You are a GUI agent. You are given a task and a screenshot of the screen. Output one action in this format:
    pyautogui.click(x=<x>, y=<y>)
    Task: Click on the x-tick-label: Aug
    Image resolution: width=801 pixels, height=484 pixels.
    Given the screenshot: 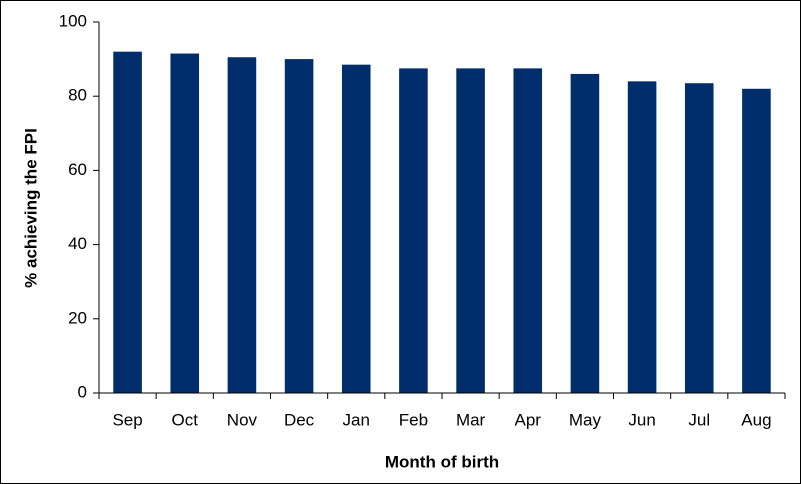 What is the action you would take?
    pyautogui.click(x=756, y=419)
    